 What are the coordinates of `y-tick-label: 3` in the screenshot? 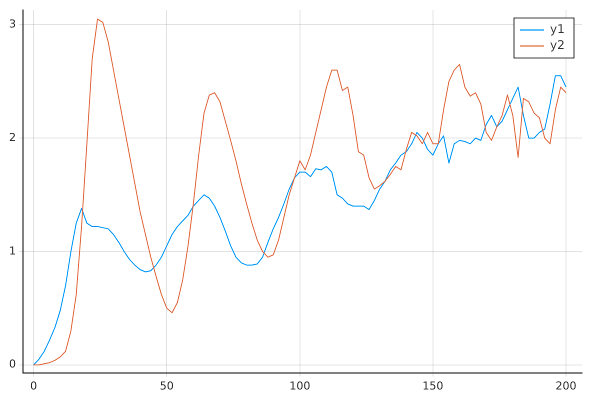 It's located at (12, 24).